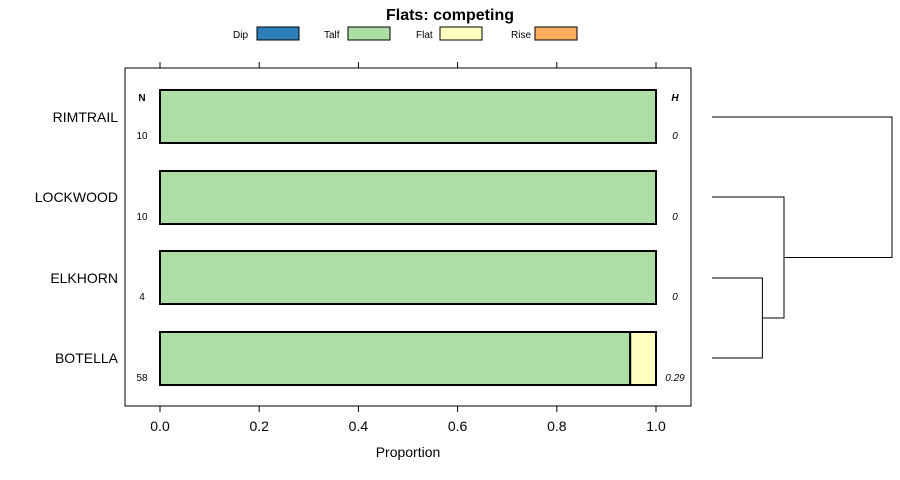 The width and height of the screenshot is (900, 480). I want to click on h-value: 0.29, so click(675, 378).